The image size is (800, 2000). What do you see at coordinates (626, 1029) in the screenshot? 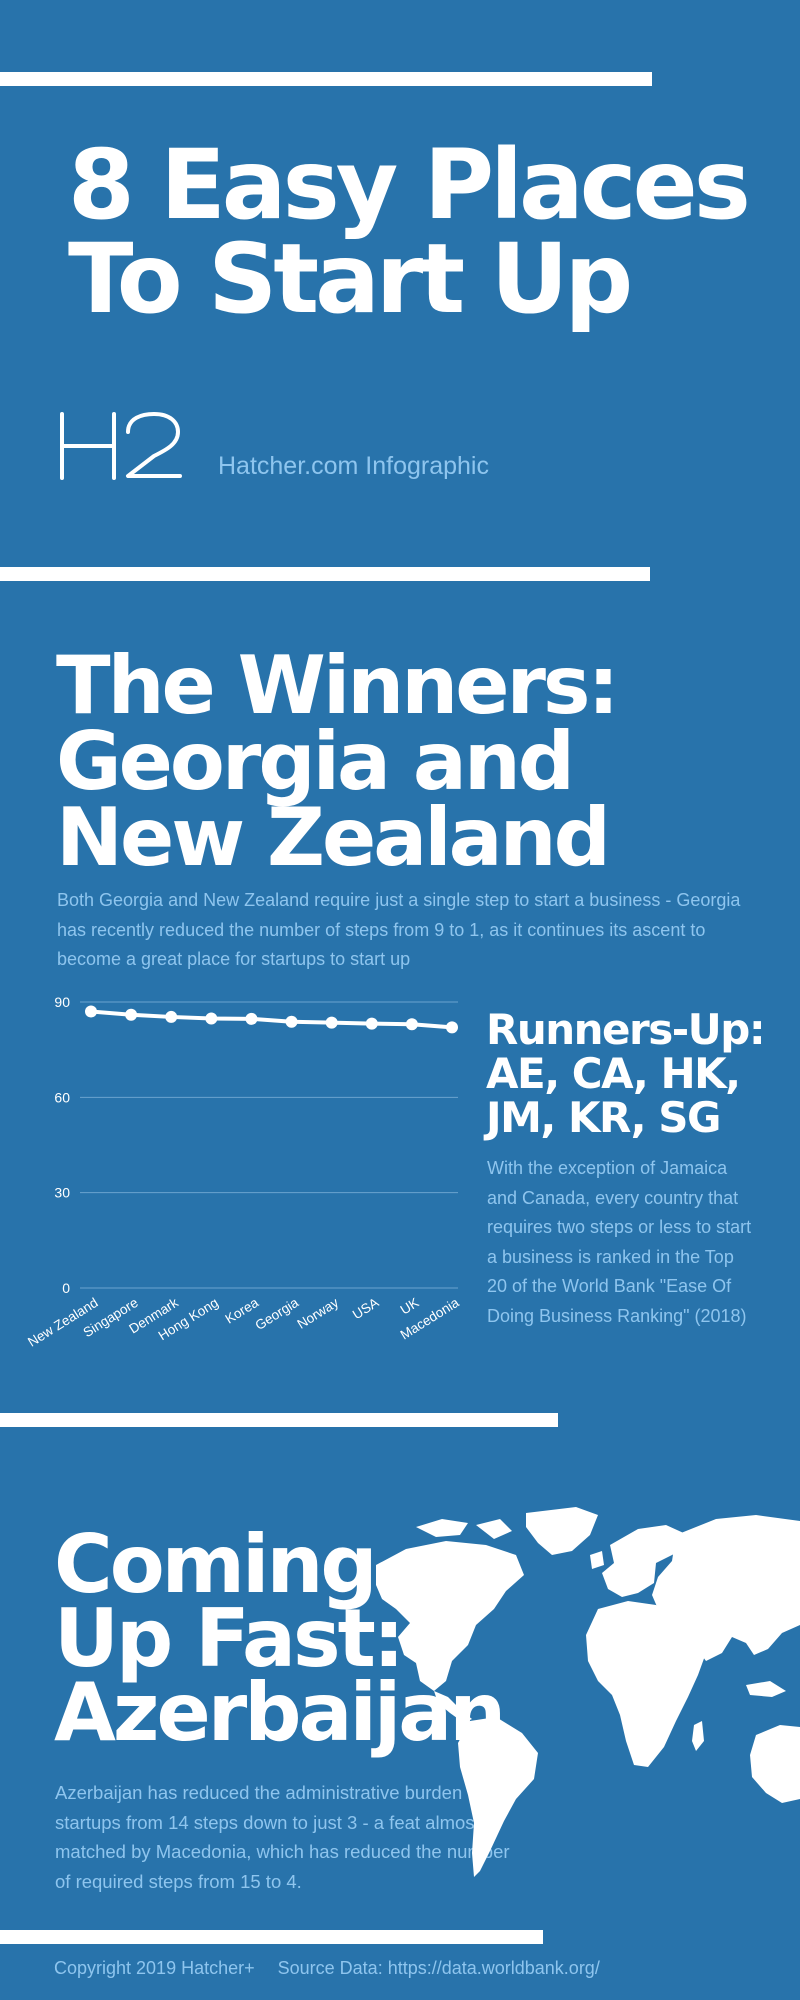
I see `runners-up-title-line-1: Runners-Up:` at bounding box center [626, 1029].